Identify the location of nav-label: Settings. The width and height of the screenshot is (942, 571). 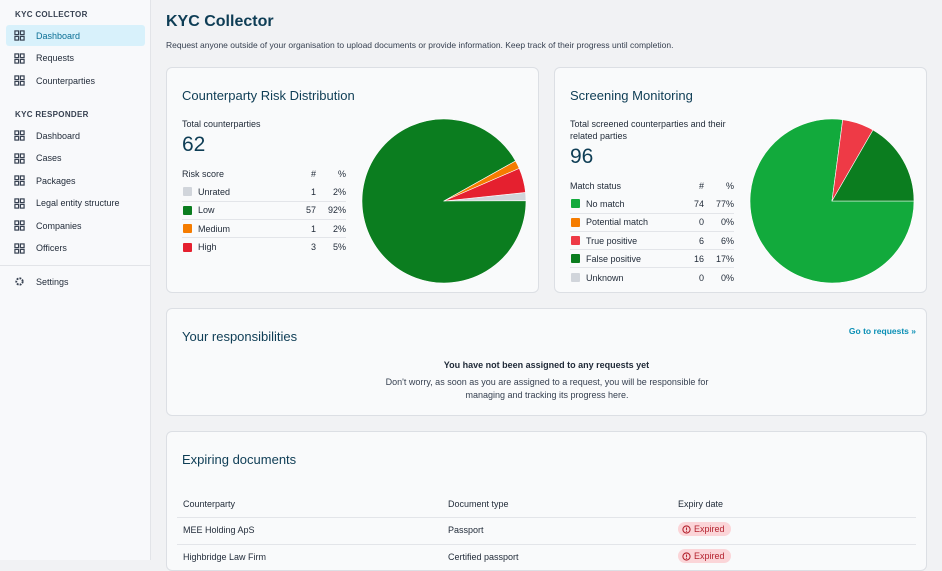
(52, 281).